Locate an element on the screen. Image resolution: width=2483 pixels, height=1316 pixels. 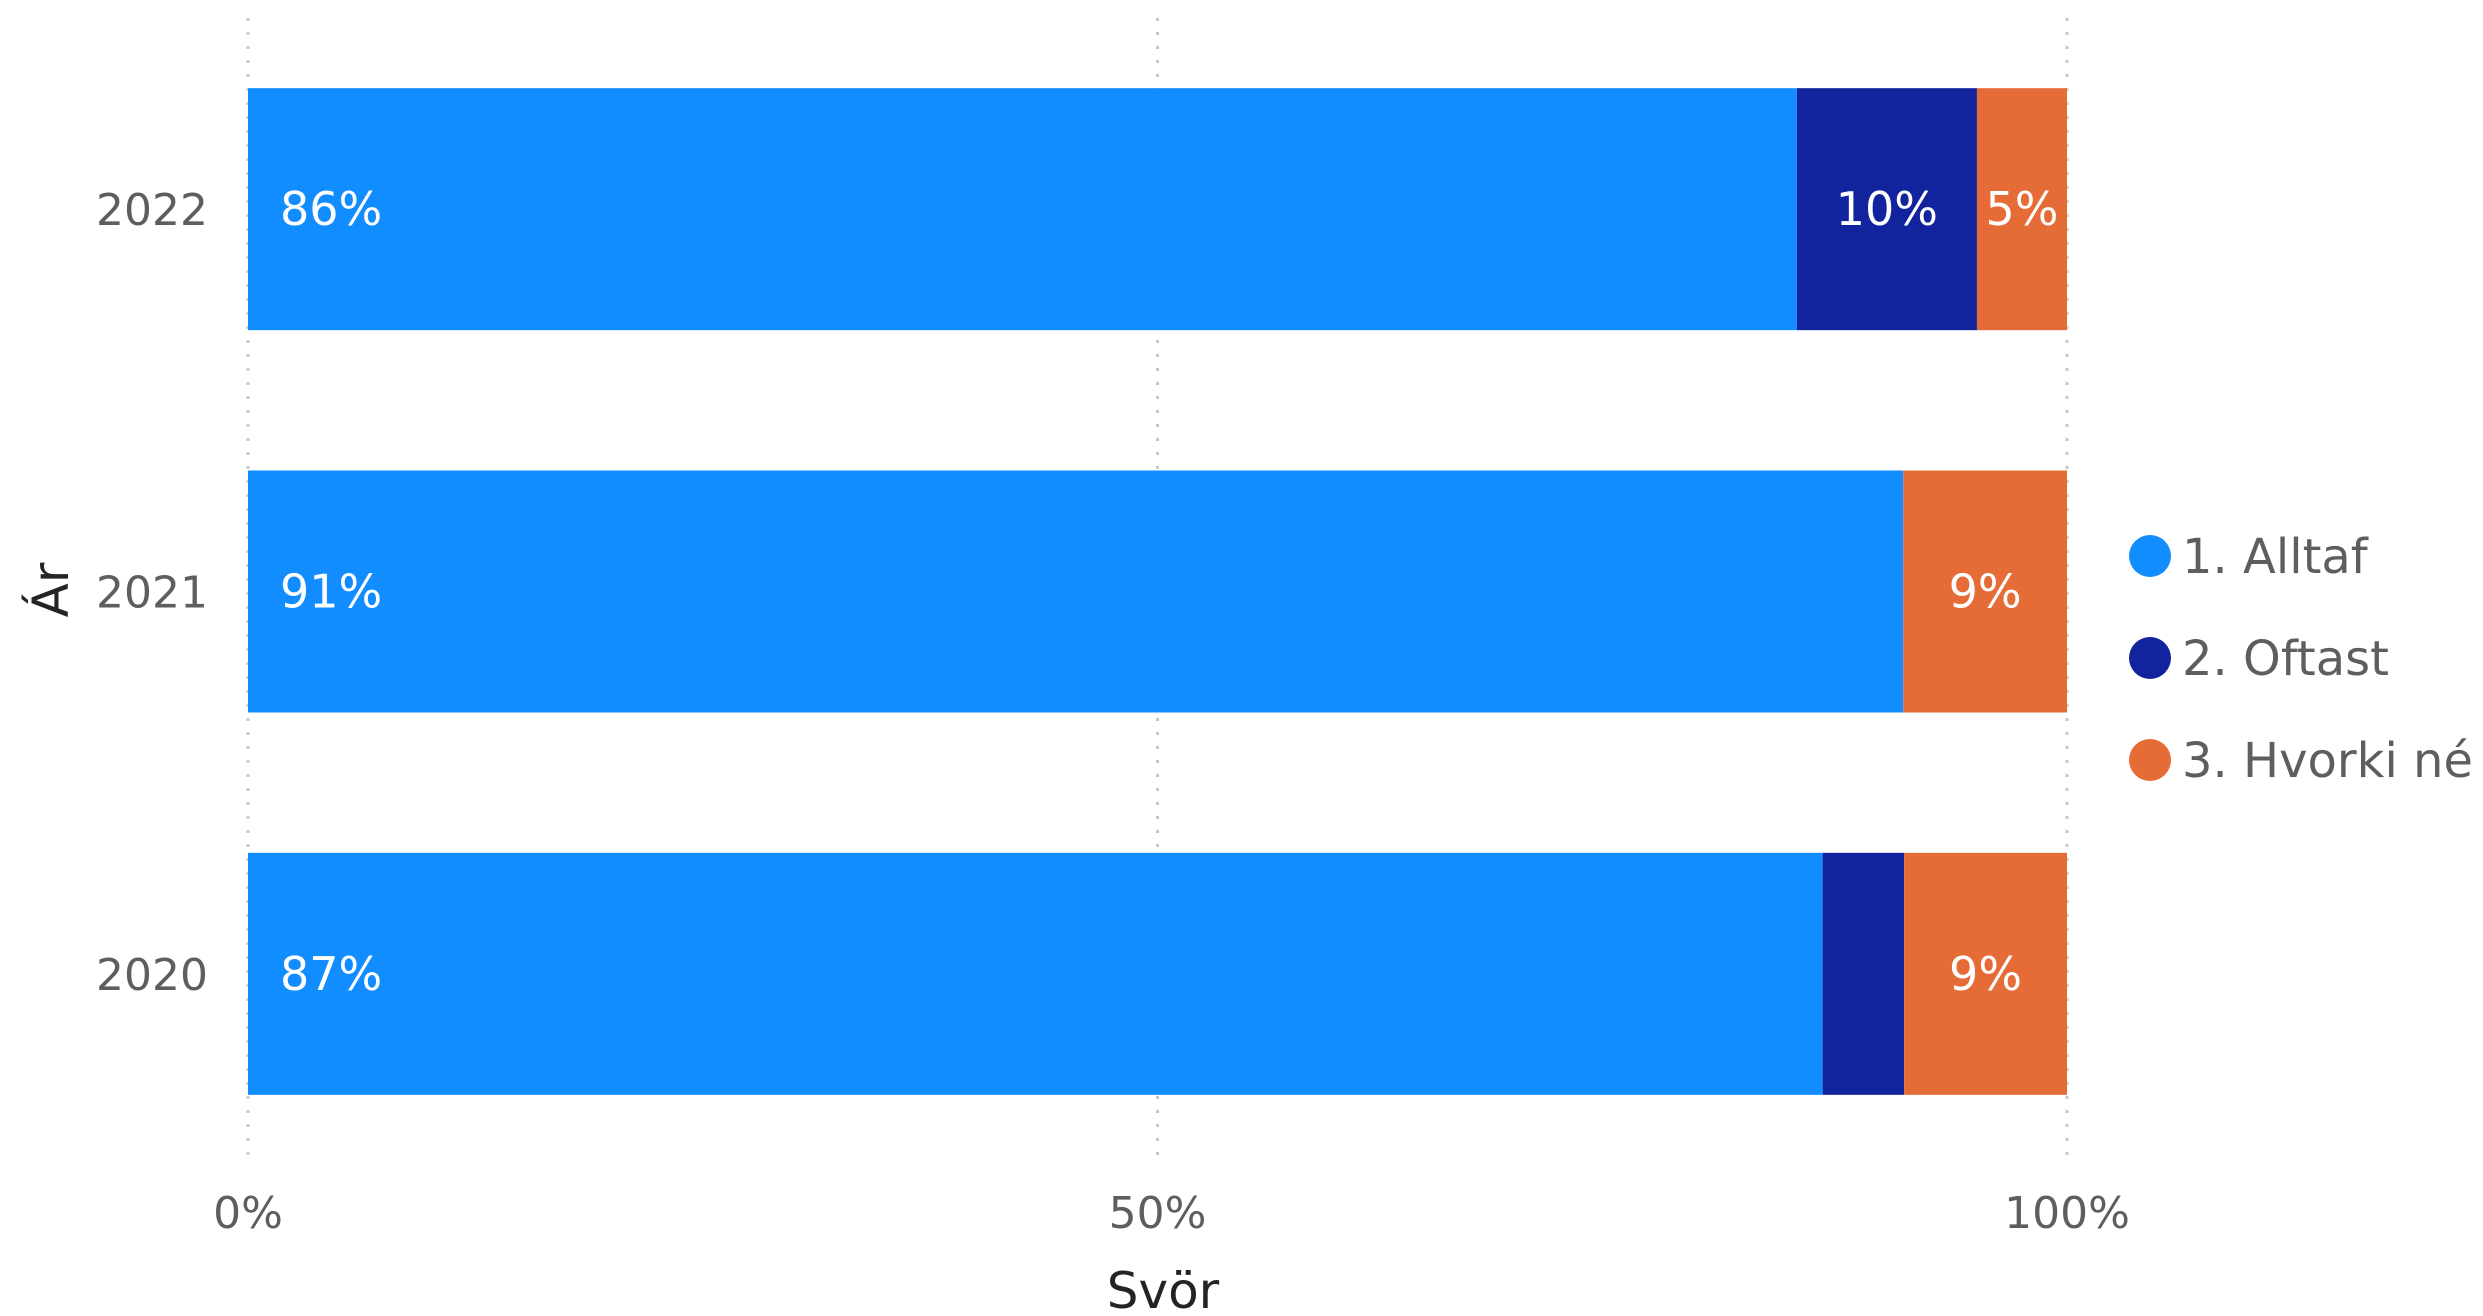
y-axis: 2022 2021 2020 is located at coordinates (152, 593).